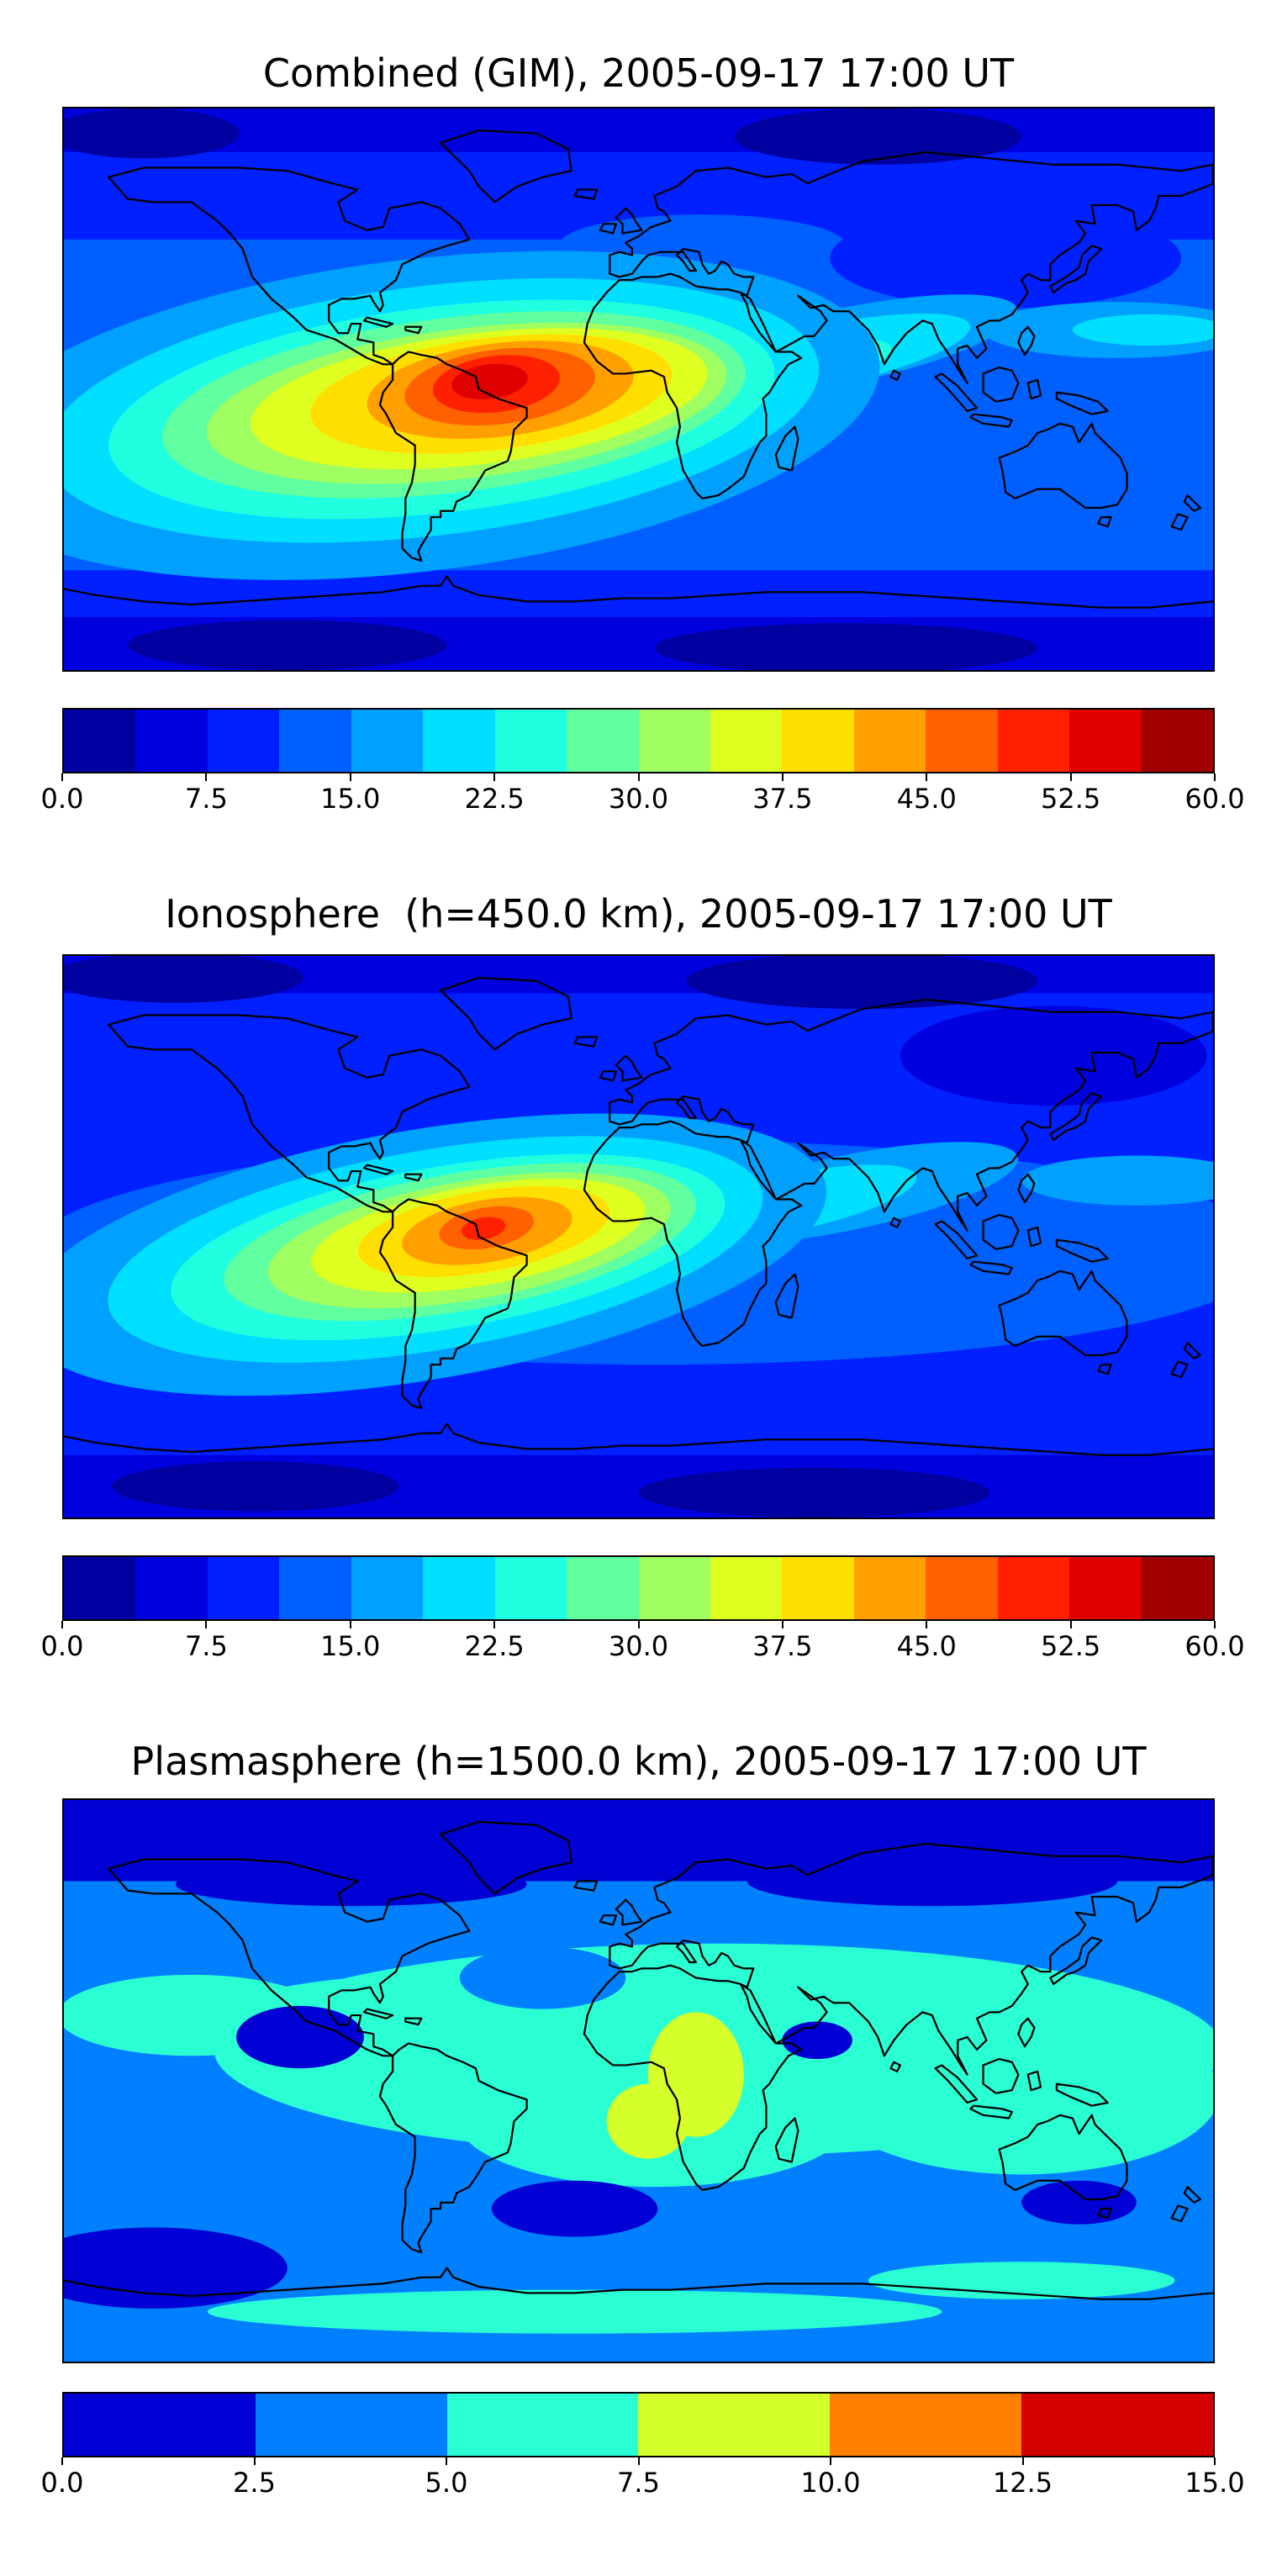 The height and width of the screenshot is (2576, 1261). I want to click on colorbar-tick-label: 5.0, so click(446, 2483).